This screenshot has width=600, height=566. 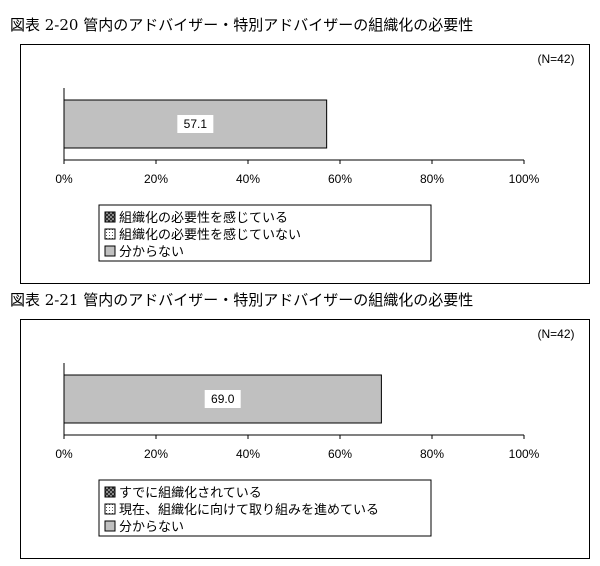 I want to click on legend-label: 現在、組織化に向けて取り組みを進めている, so click(x=249, y=509).